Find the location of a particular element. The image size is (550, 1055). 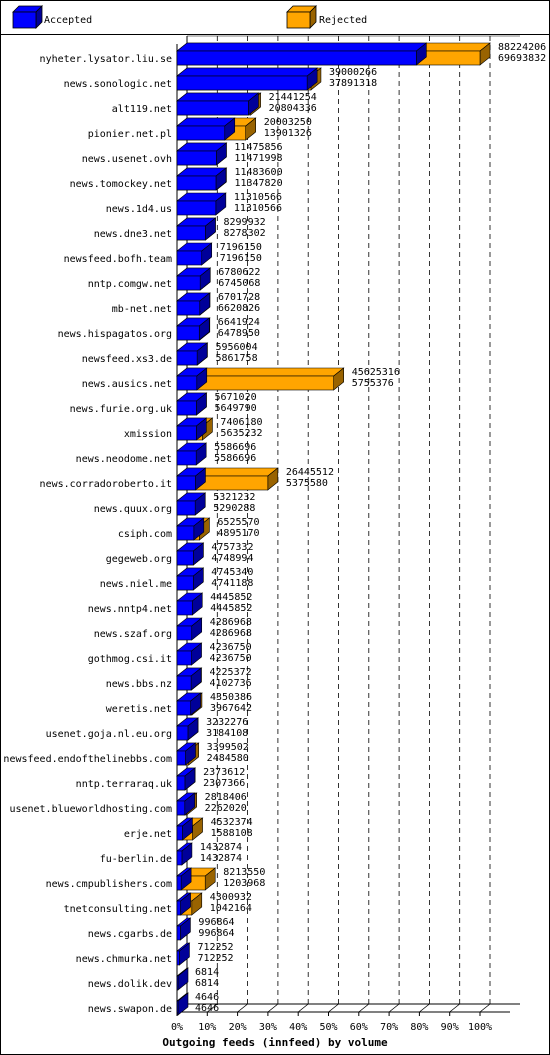

x-tick-label: 90% is located at coordinates (450, 1027).